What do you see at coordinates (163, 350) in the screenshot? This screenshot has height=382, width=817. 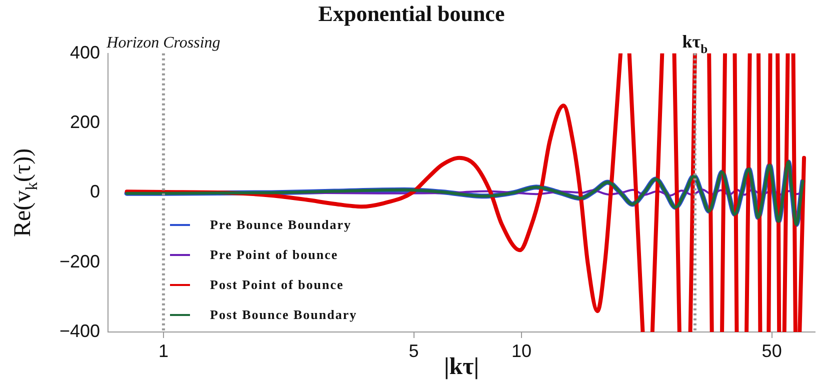 I see `x-tick-label: 1` at bounding box center [163, 350].